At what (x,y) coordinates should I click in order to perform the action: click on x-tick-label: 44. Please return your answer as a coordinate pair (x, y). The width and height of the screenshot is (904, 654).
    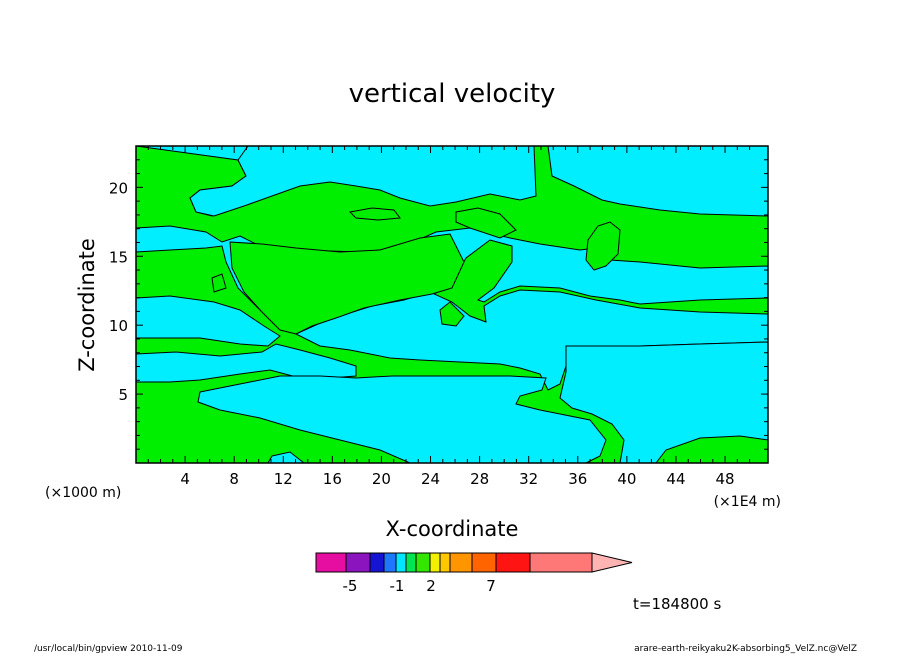
    Looking at the image, I should click on (675, 479).